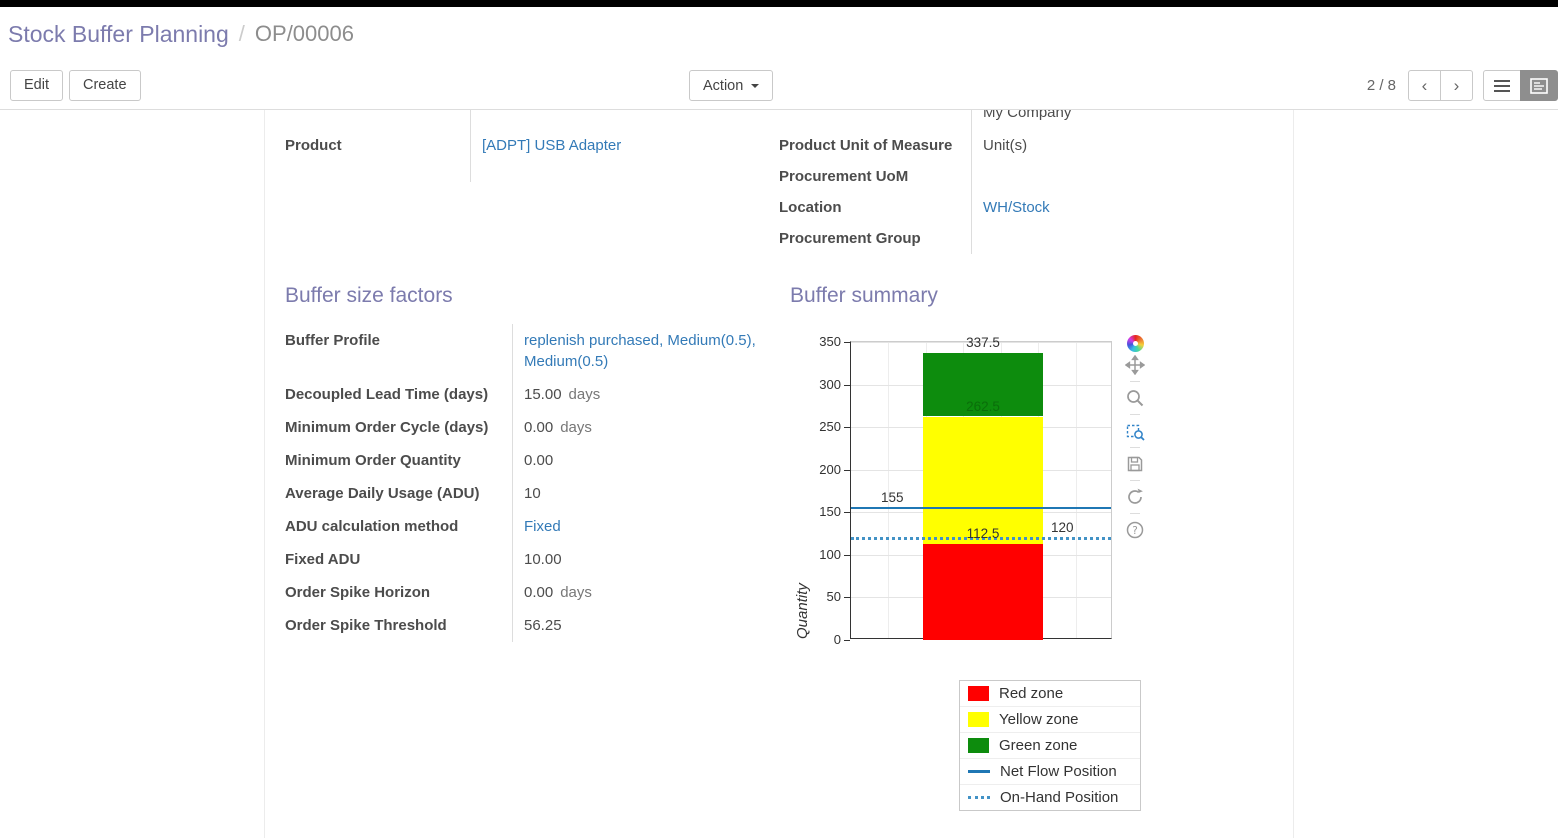 The image size is (1558, 839). Describe the element at coordinates (118, 33) in the screenshot. I see `breadcrumb-parent-link: Stock Buffer Planning` at that location.